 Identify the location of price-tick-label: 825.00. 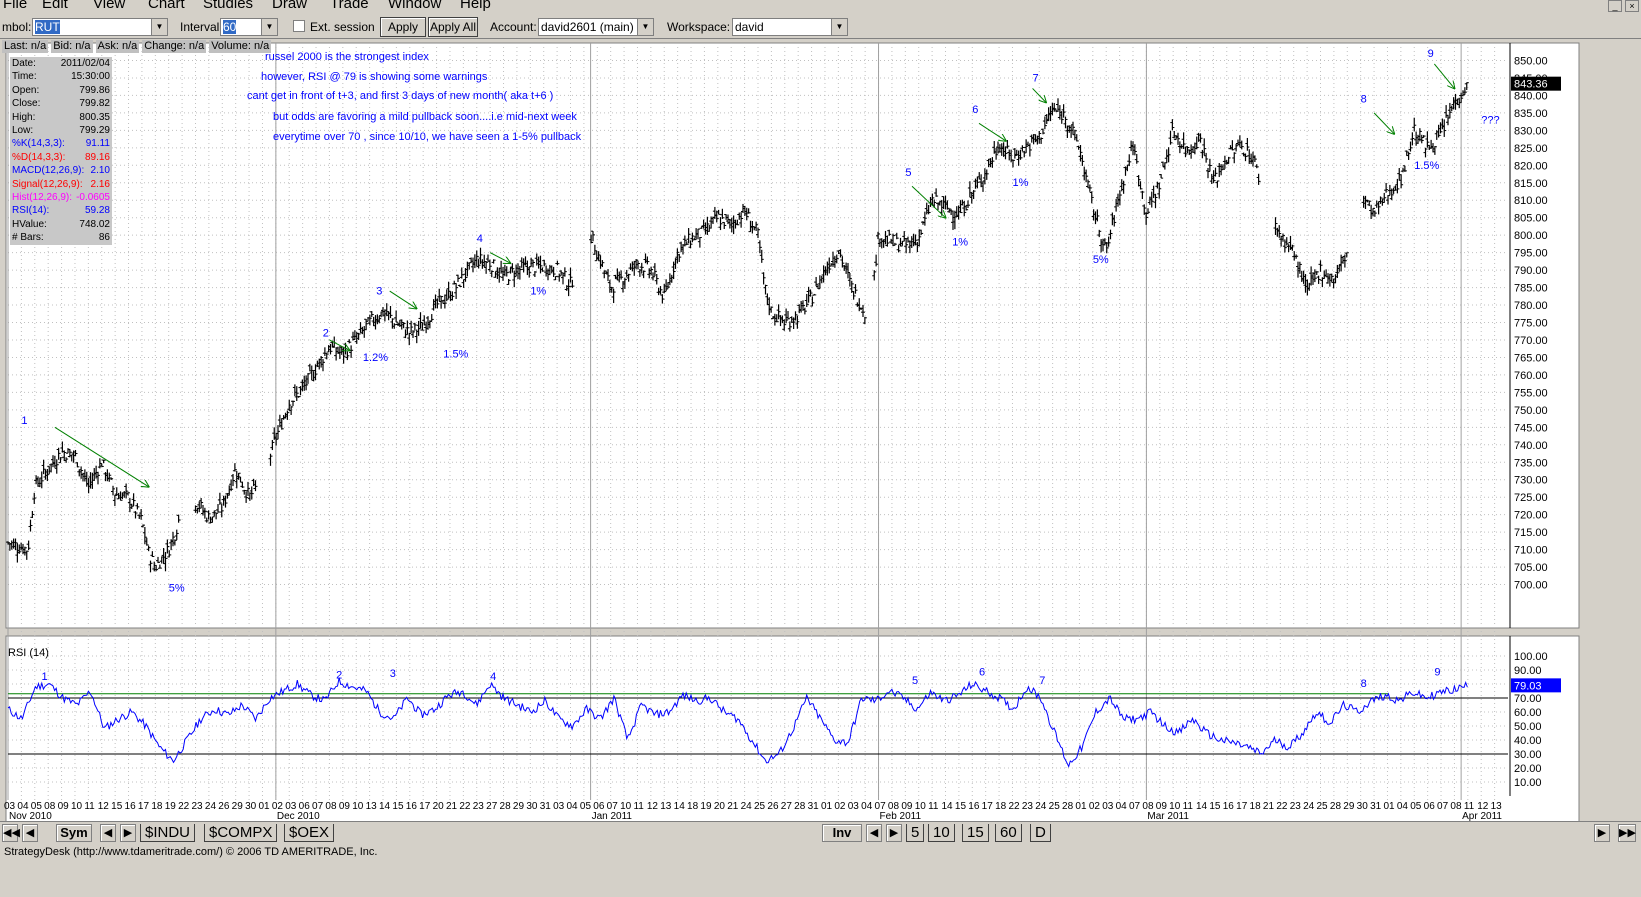
(1531, 149).